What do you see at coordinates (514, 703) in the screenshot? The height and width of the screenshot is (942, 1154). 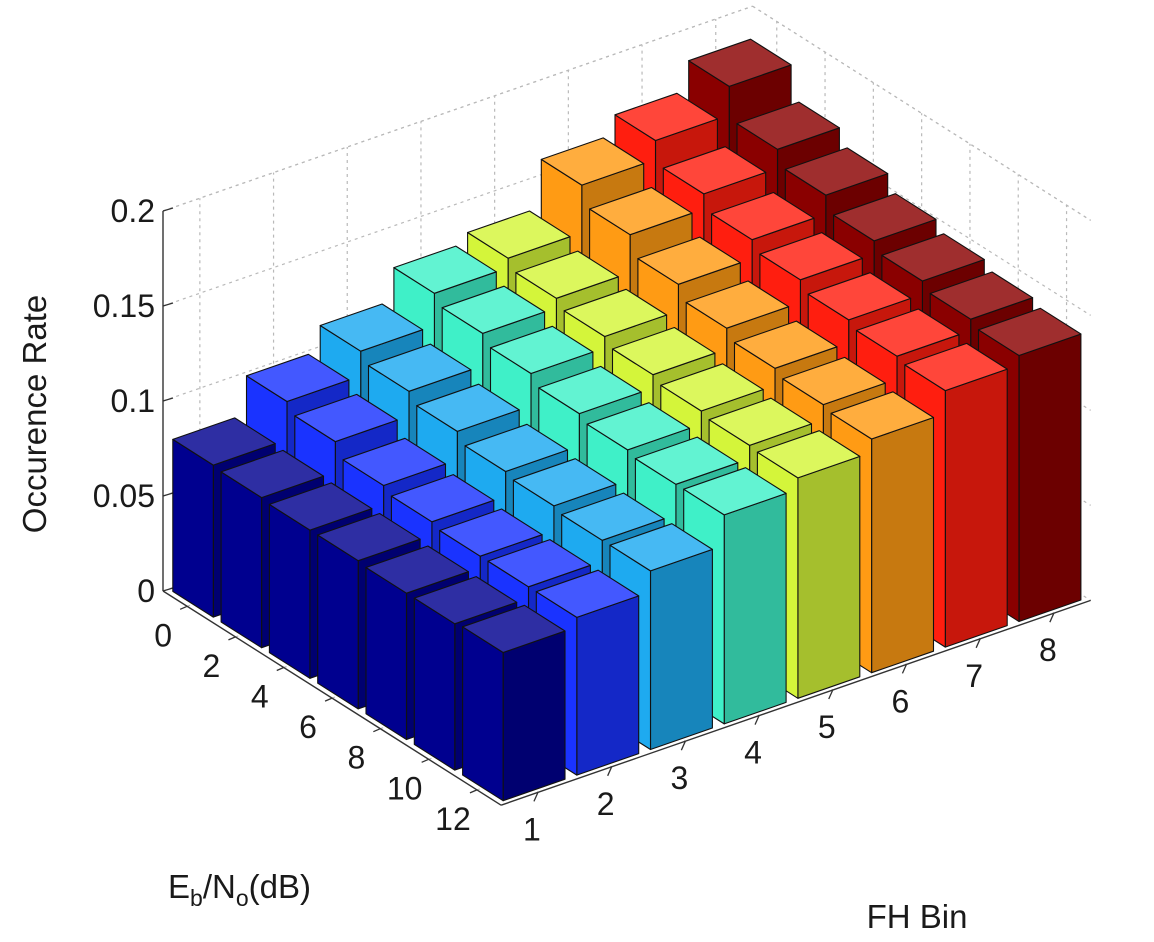 I see `bar` at bounding box center [514, 703].